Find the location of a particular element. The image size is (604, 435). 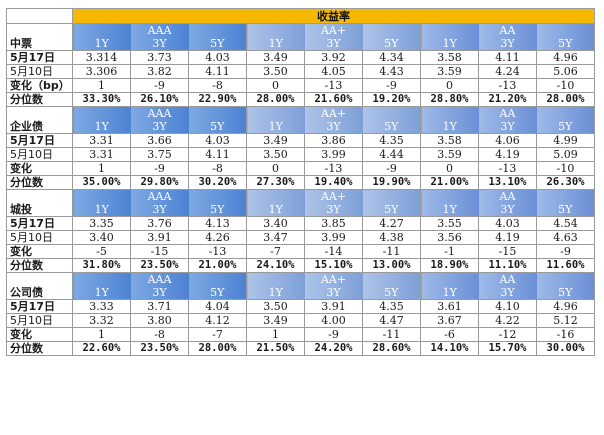

value-cell: 3.55 is located at coordinates (449, 223).